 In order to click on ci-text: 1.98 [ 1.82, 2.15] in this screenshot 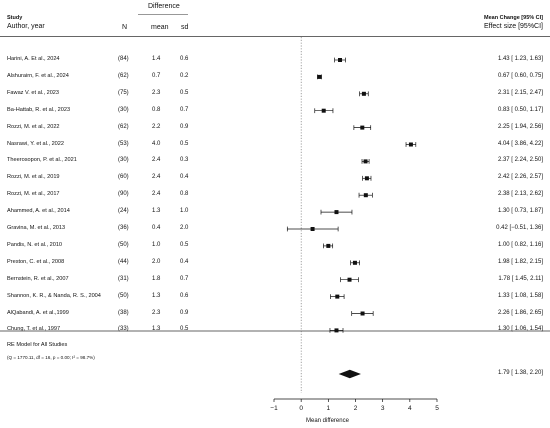, I will do `click(520, 261)`.